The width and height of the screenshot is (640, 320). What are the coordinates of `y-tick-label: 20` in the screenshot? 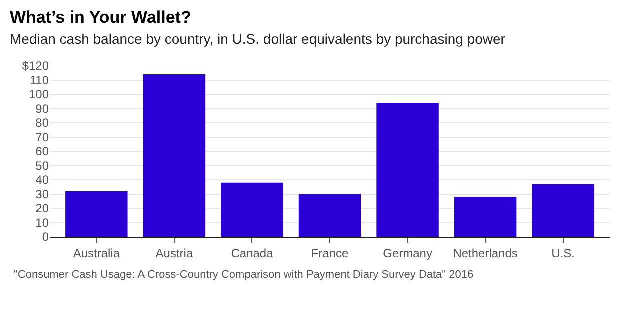 It's located at (43, 209).